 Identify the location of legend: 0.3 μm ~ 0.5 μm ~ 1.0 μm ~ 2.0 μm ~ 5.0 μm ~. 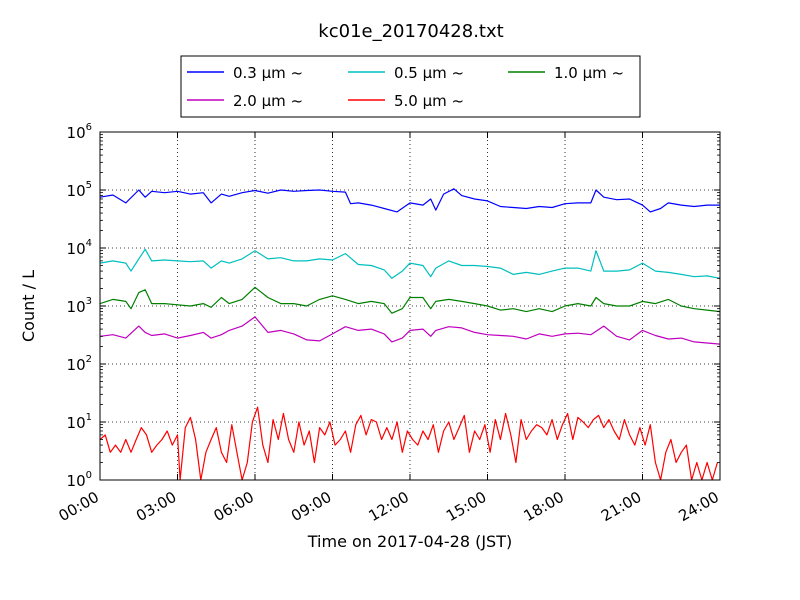
(410, 86).